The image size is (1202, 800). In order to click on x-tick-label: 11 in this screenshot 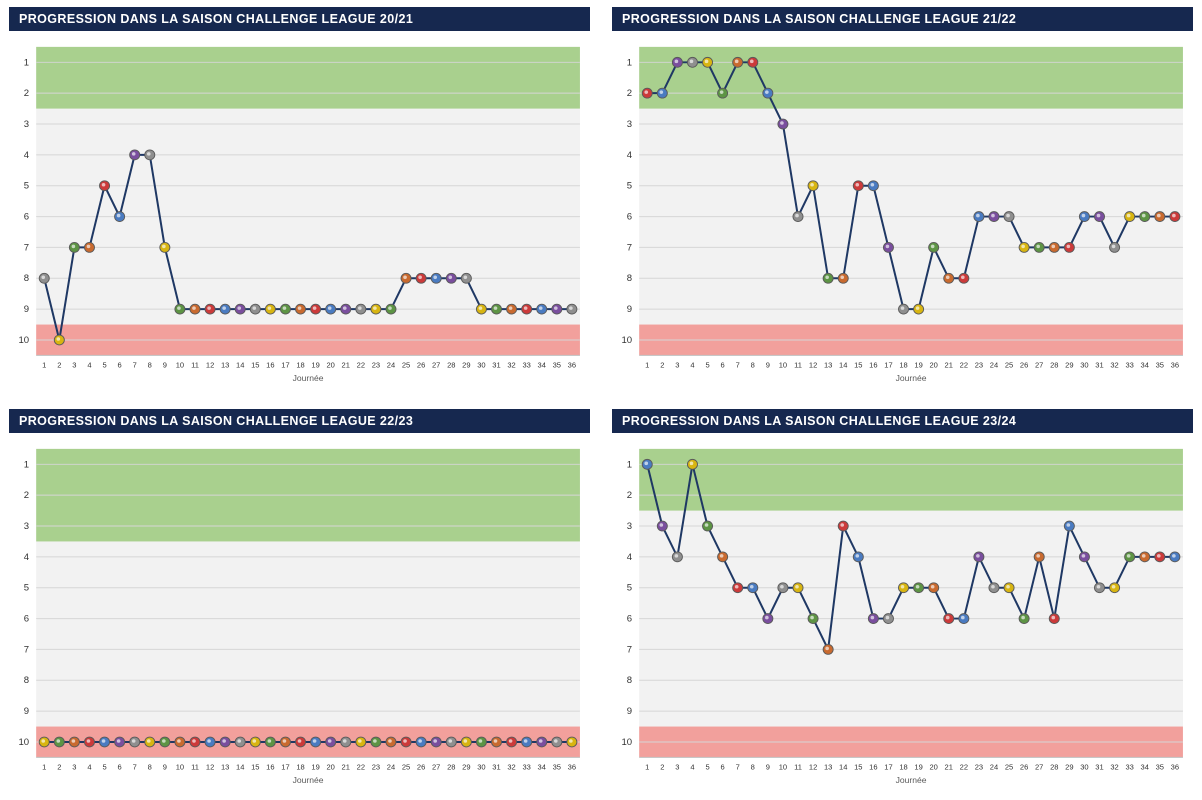, I will do `click(798, 766)`.